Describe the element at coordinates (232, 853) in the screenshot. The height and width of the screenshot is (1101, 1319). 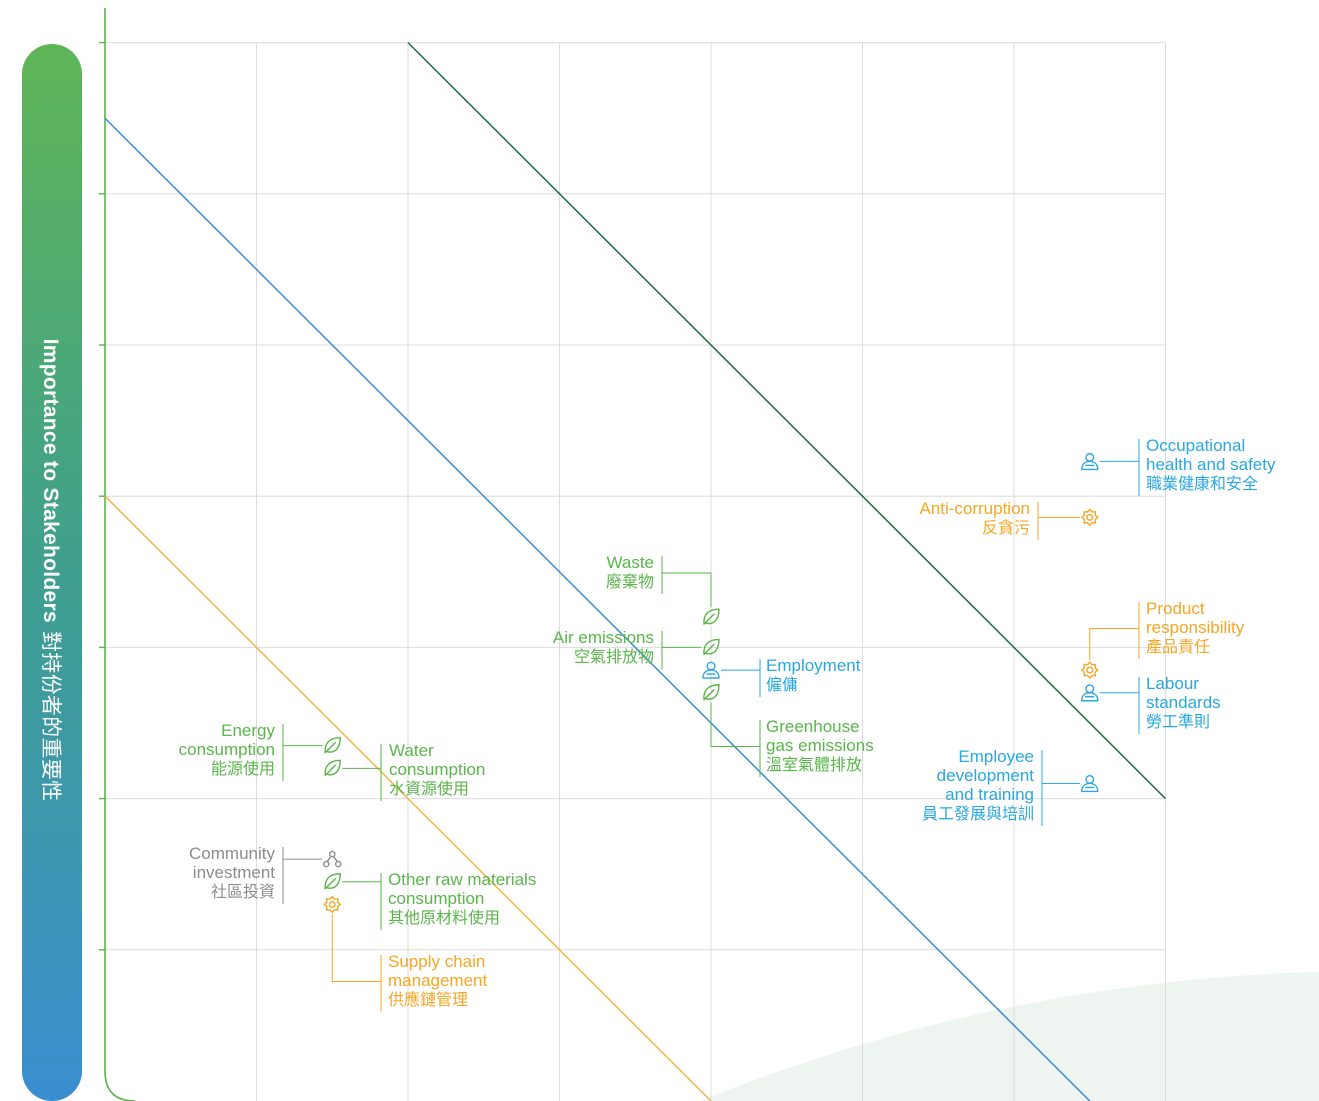
I see `point-label-en: Community` at that location.